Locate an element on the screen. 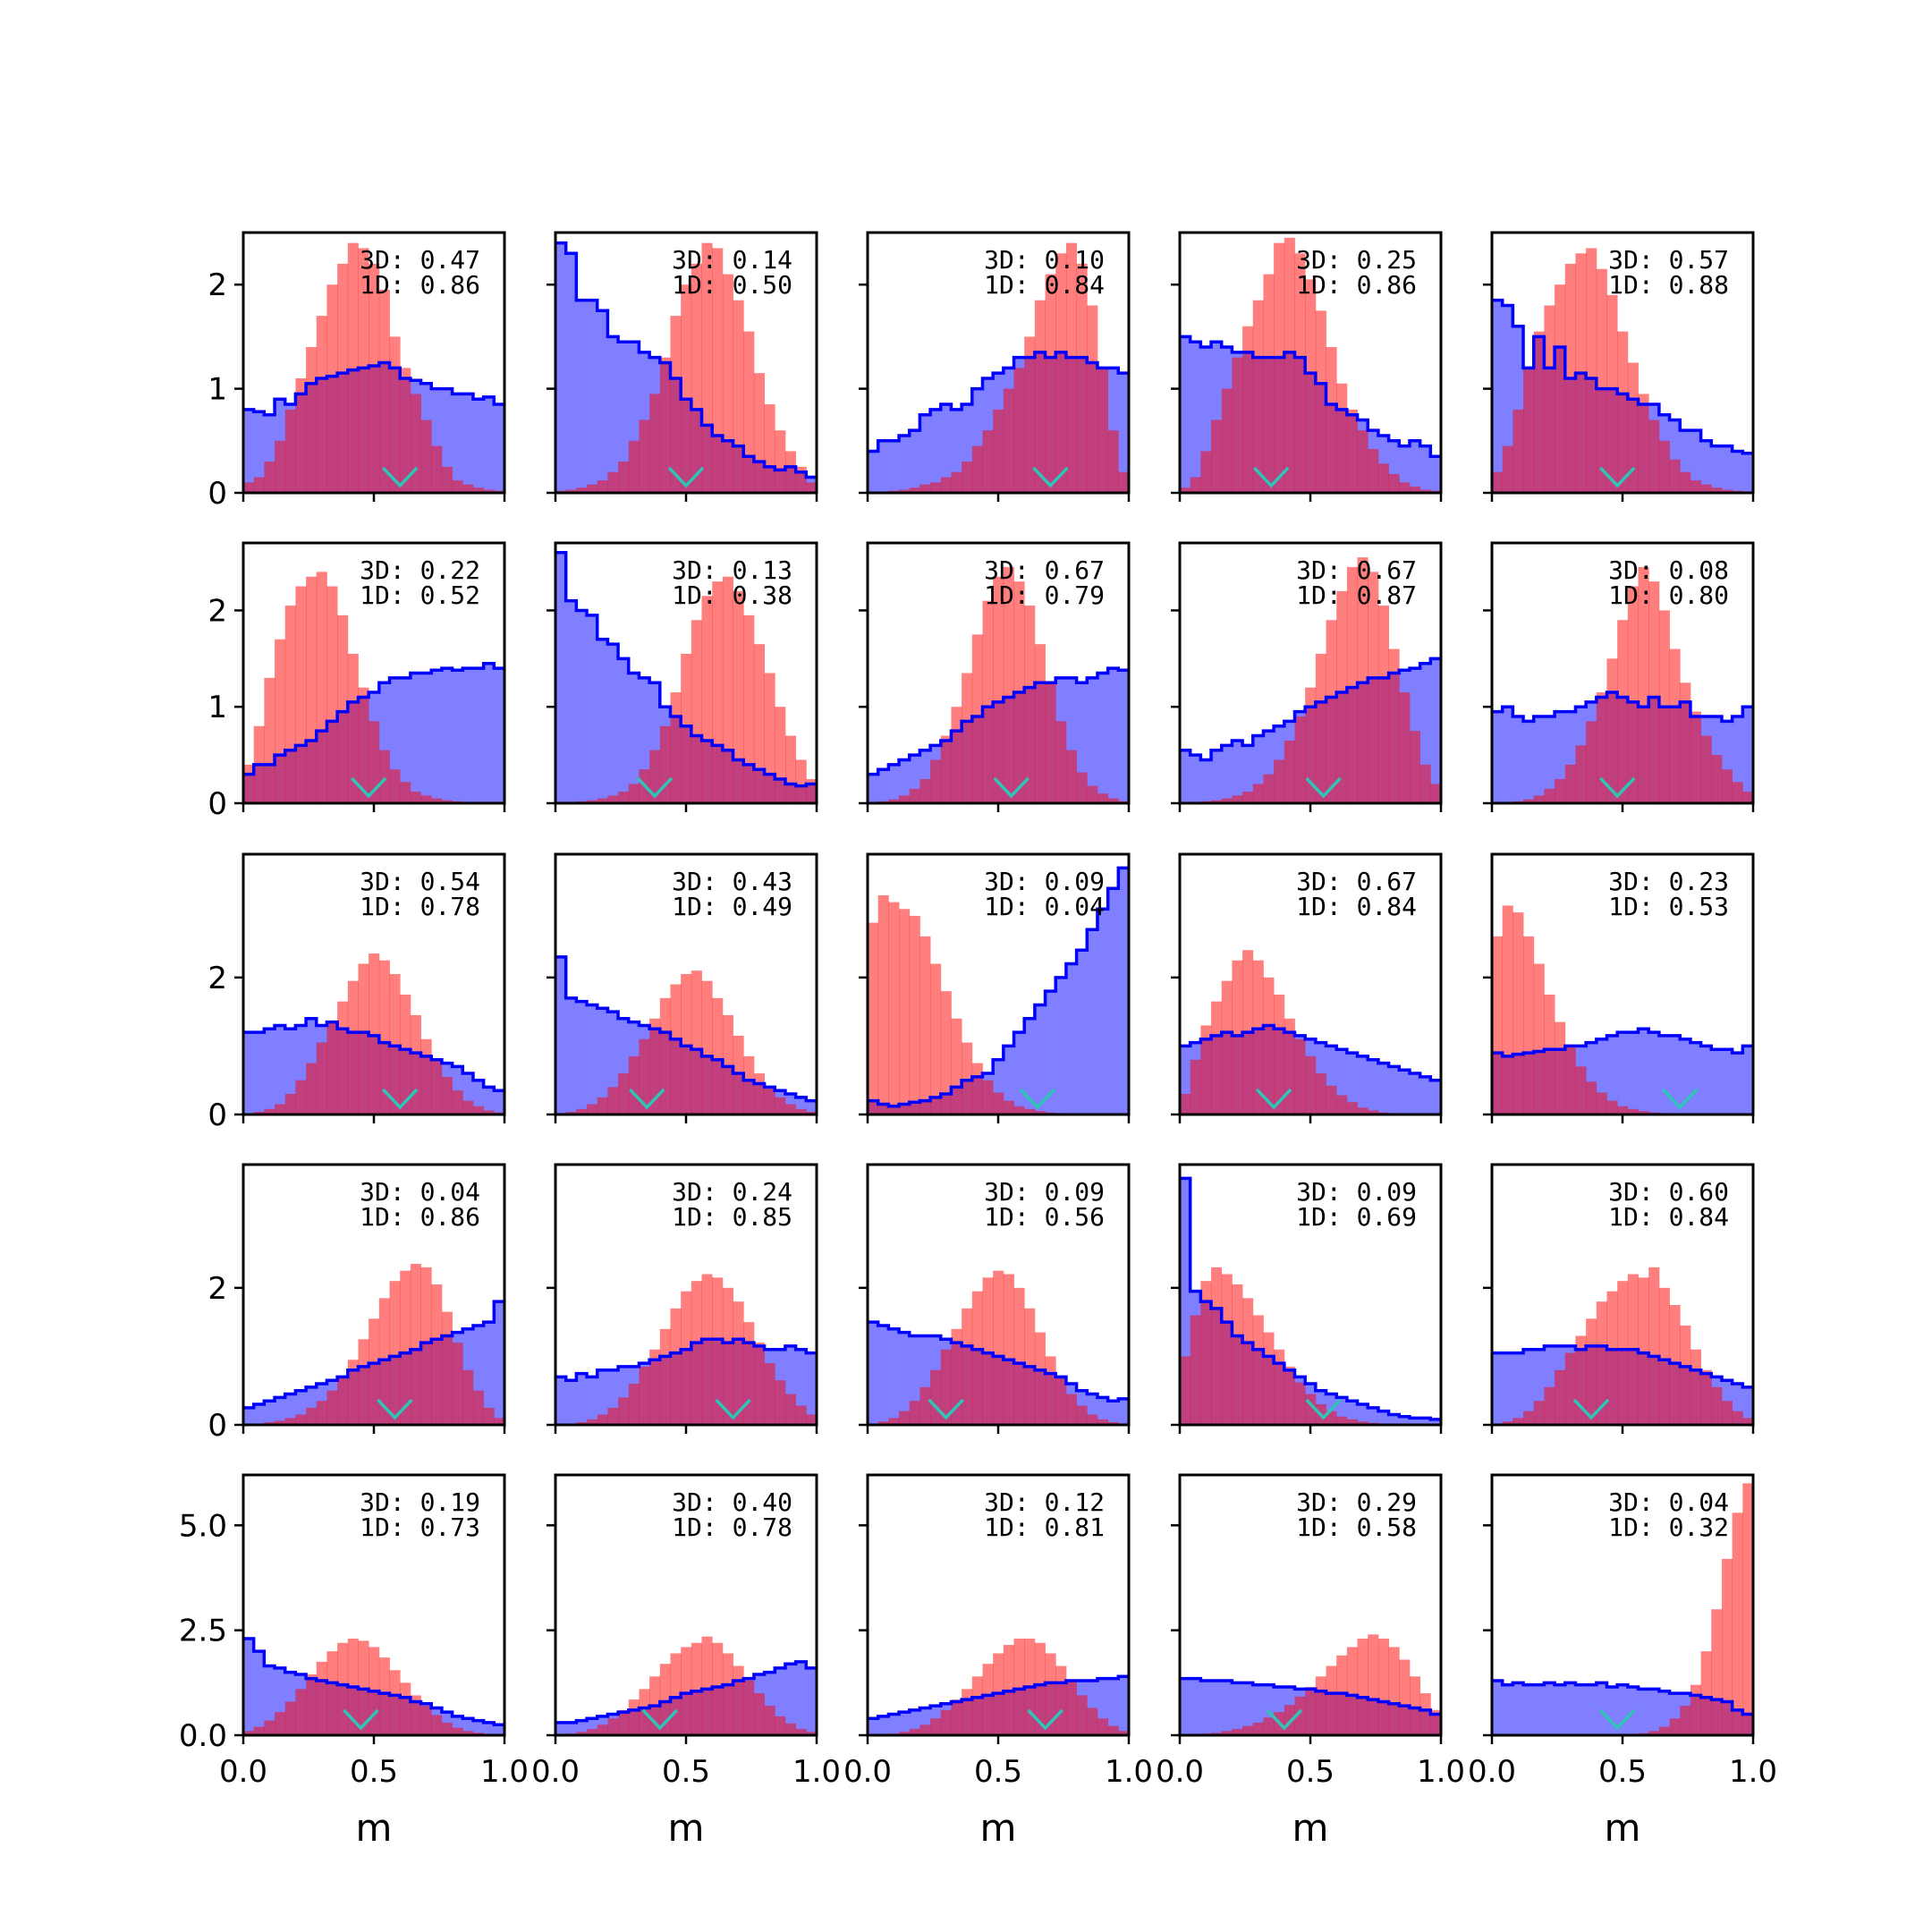 The image size is (1932, 1932). annotation-3d: 3D: 0.57 is located at coordinates (1668, 260).